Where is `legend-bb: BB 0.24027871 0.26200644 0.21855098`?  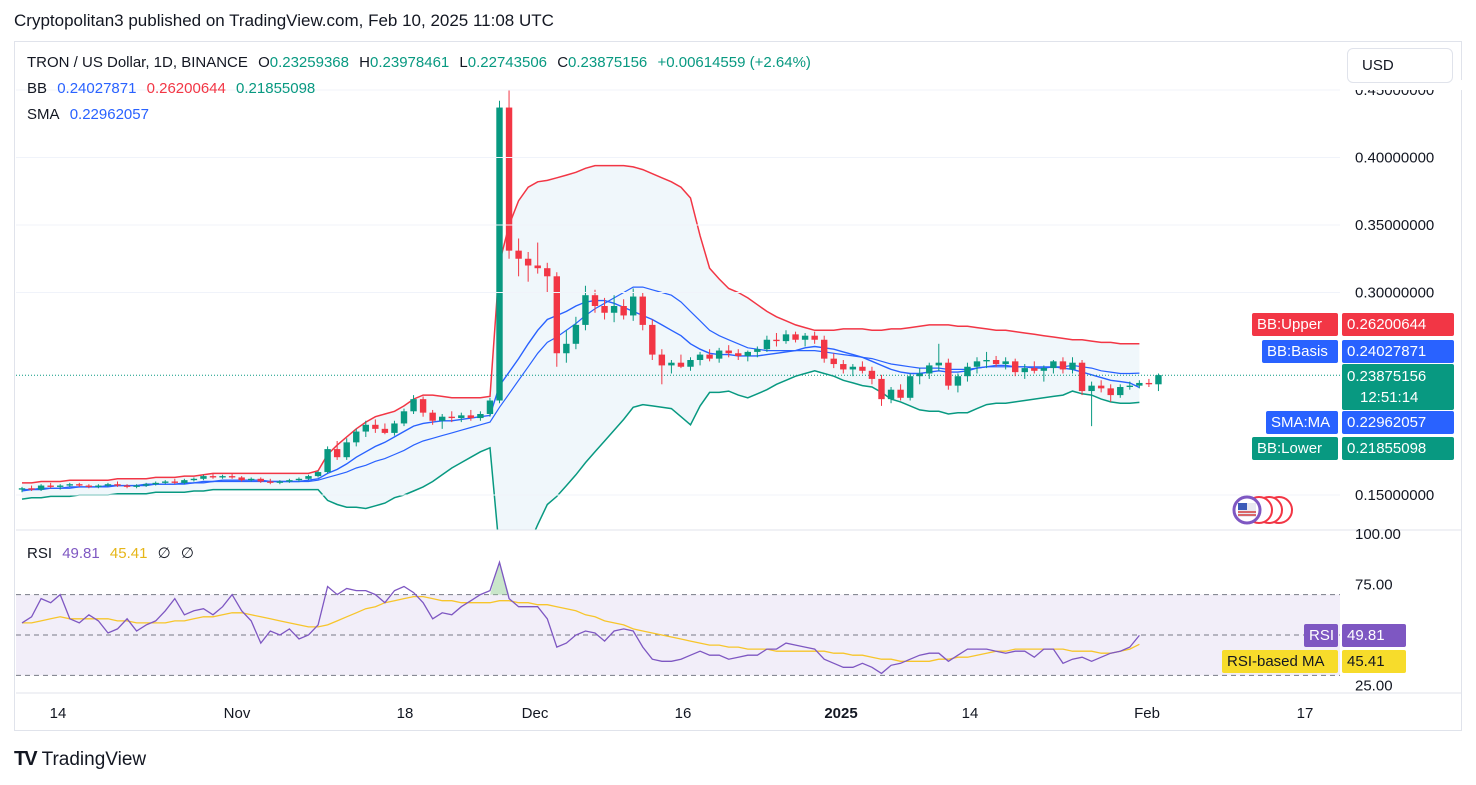
legend-bb: BB 0.24027871 0.26200644 0.21855098 is located at coordinates (174, 88).